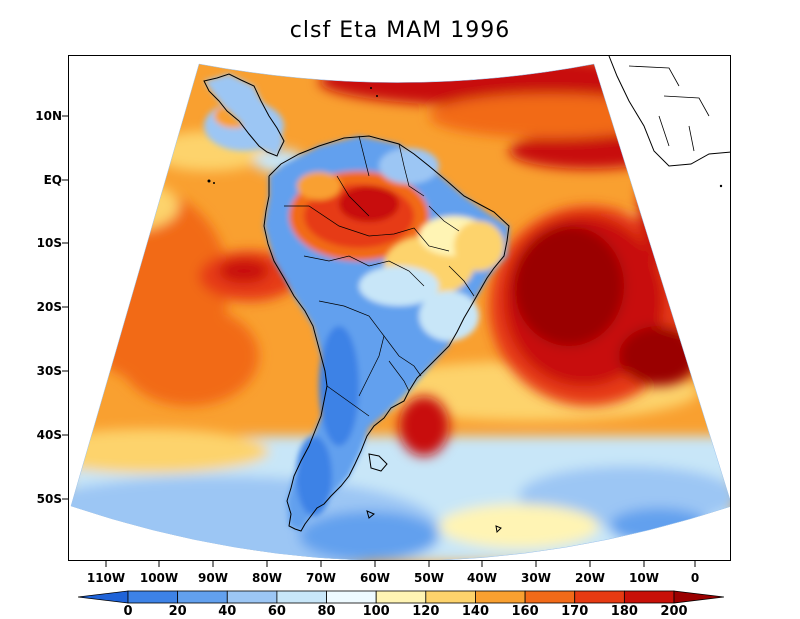 The image size is (800, 619). What do you see at coordinates (103, 597) in the screenshot?
I see `colorbar-swatch-below-min` at bounding box center [103, 597].